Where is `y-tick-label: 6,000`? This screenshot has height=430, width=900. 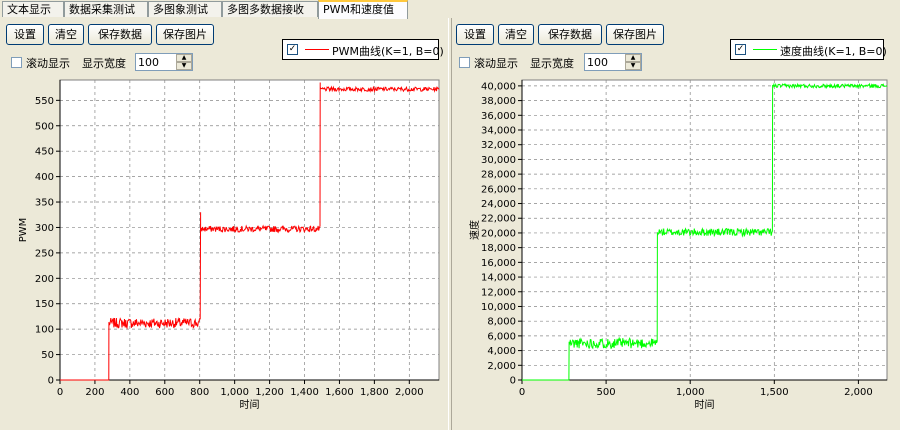
y-tick-label: 6,000 is located at coordinates (501, 336).